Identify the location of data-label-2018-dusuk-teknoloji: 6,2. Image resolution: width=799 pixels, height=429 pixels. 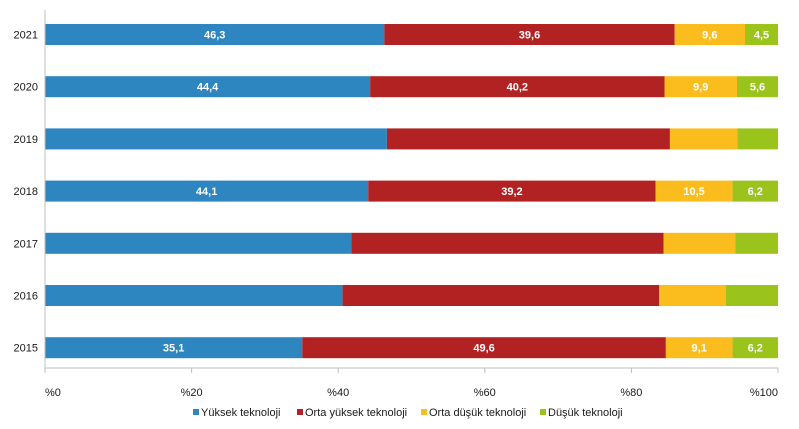
(755, 192).